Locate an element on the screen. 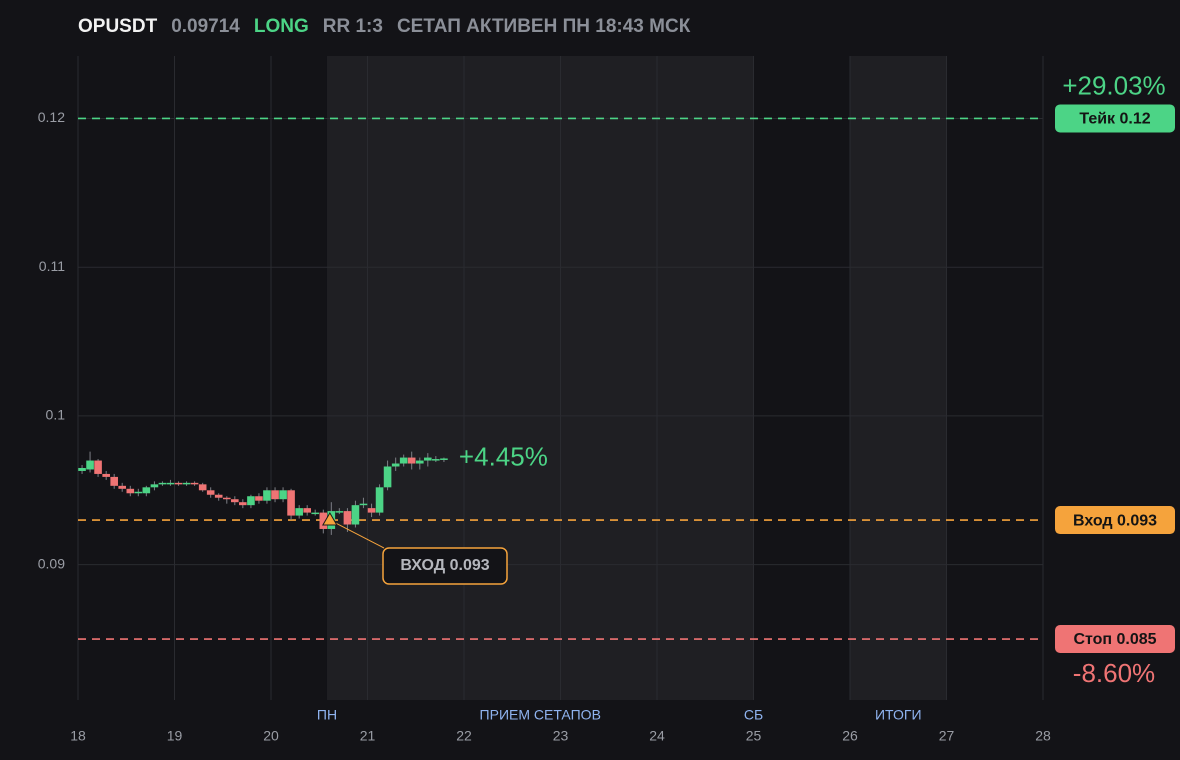 The width and height of the screenshot is (1180, 760). level-label: Вход 0.093 is located at coordinates (1115, 520).